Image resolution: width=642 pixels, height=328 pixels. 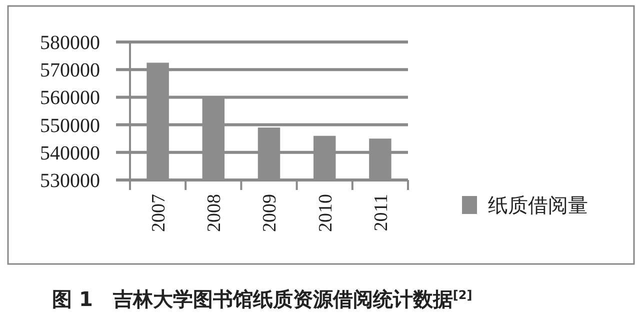 I want to click on x-tick-label: 2008, so click(x=215, y=213).